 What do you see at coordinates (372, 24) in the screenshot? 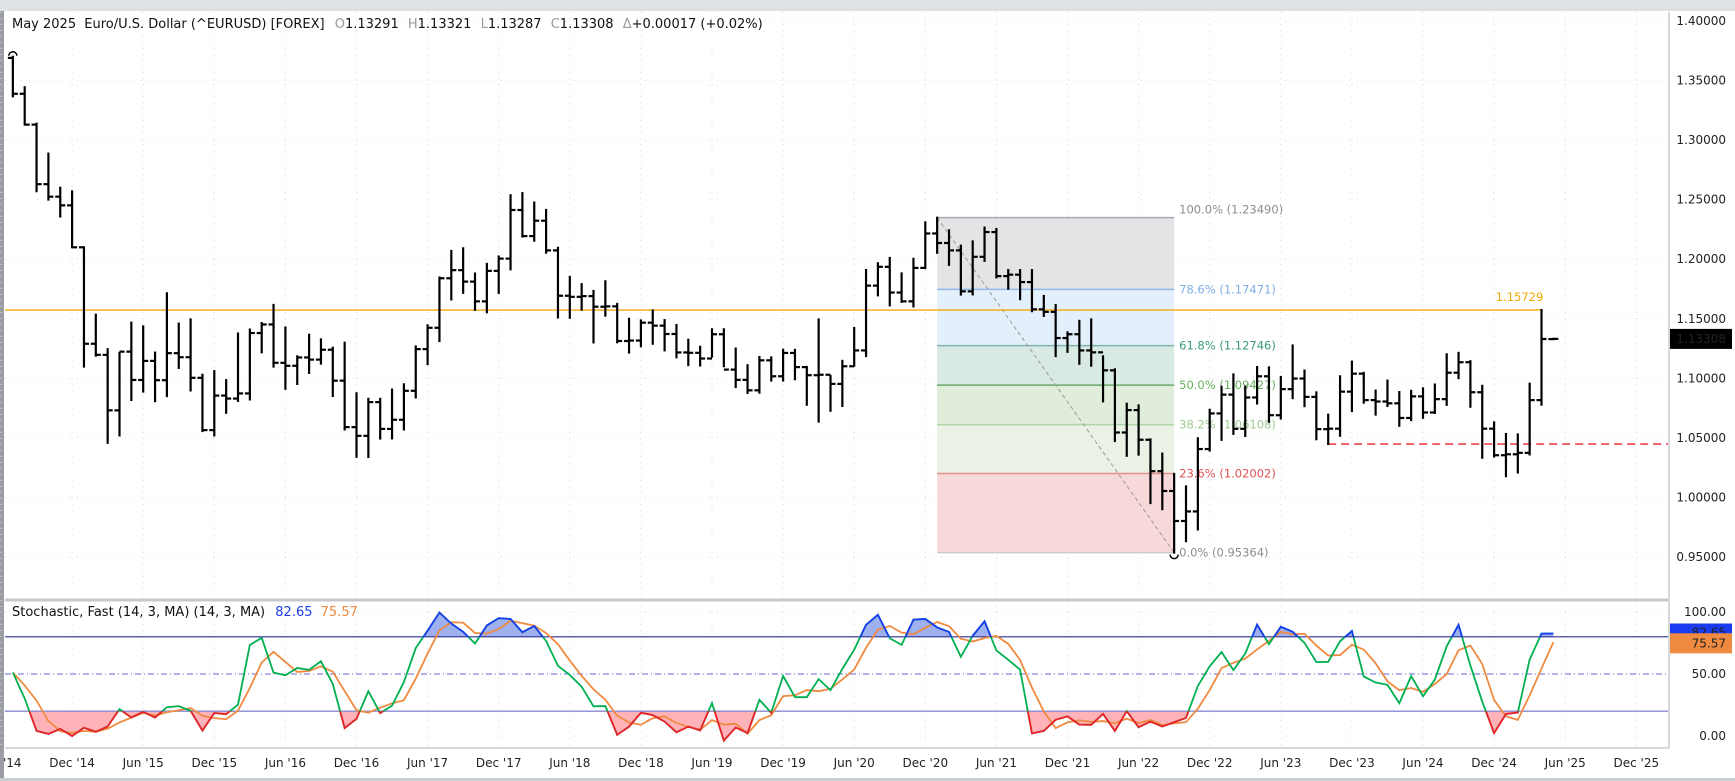
I see `open-value: 1.13291` at bounding box center [372, 24].